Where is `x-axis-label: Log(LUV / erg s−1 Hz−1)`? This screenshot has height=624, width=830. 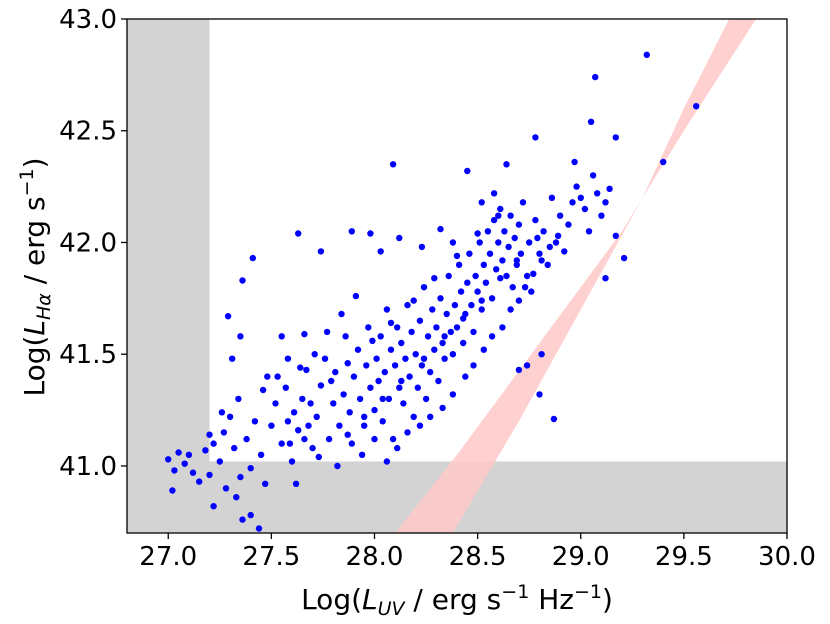
x-axis-label: Log(LUV / erg s−1 Hz−1) is located at coordinates (457, 600).